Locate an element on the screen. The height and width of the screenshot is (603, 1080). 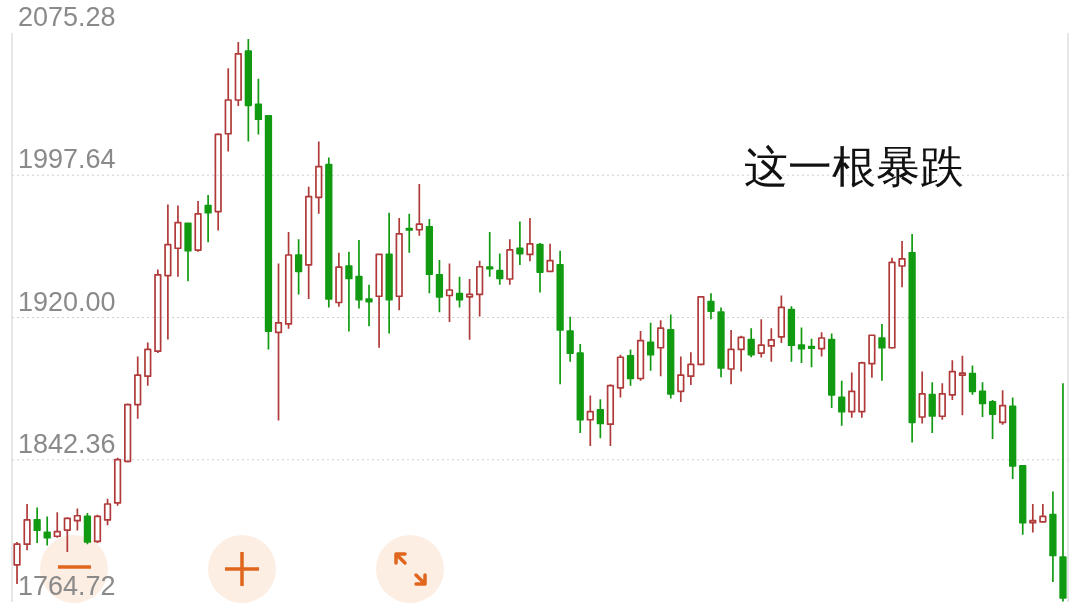
y-tick-label: 1997.64 is located at coordinates (67, 159).